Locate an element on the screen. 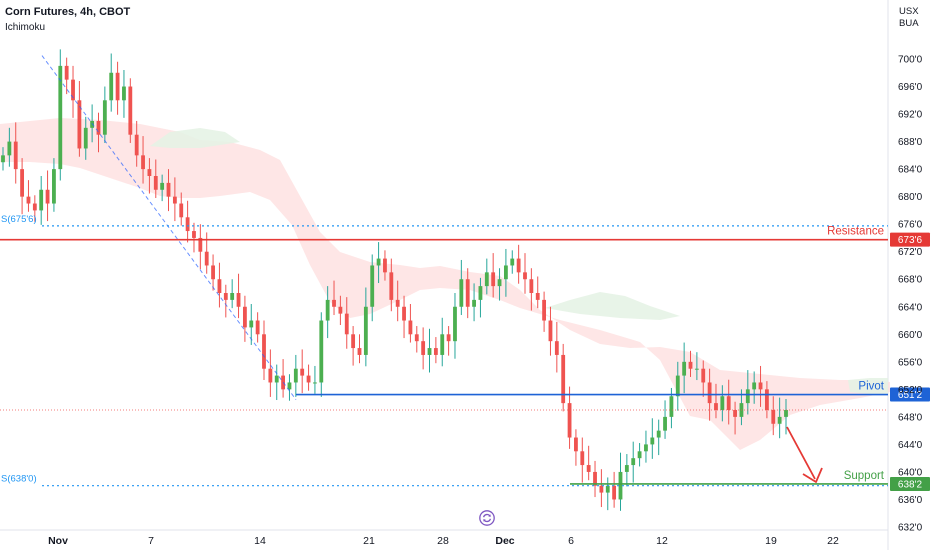  currency-unit: BUA is located at coordinates (909, 23).